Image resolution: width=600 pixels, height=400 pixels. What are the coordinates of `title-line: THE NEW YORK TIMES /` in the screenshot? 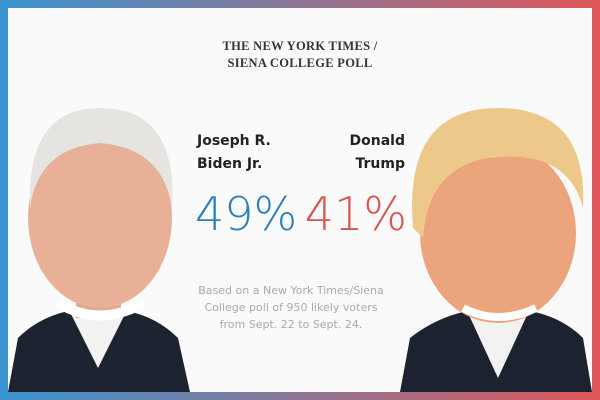 It's located at (299, 46).